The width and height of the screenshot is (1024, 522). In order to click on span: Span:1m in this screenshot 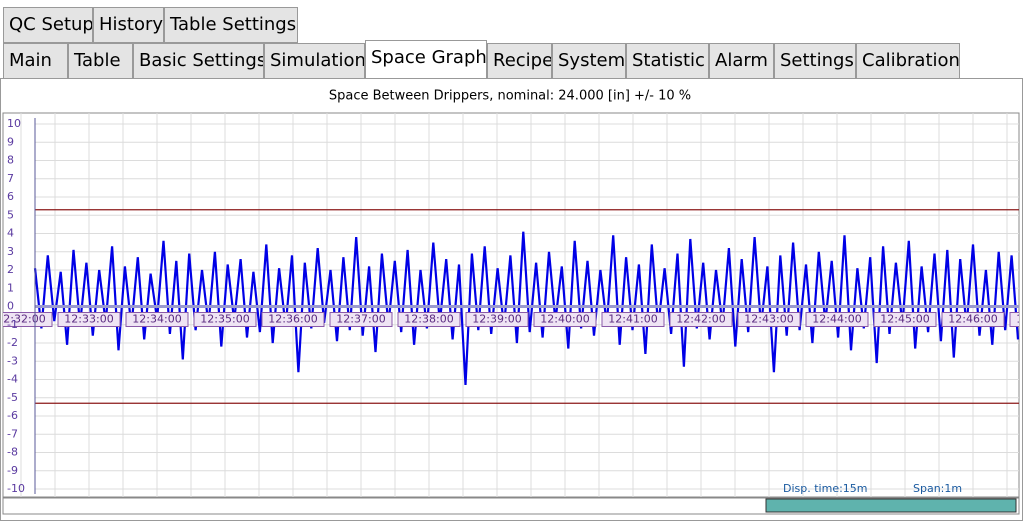, I will do `click(937, 488)`.